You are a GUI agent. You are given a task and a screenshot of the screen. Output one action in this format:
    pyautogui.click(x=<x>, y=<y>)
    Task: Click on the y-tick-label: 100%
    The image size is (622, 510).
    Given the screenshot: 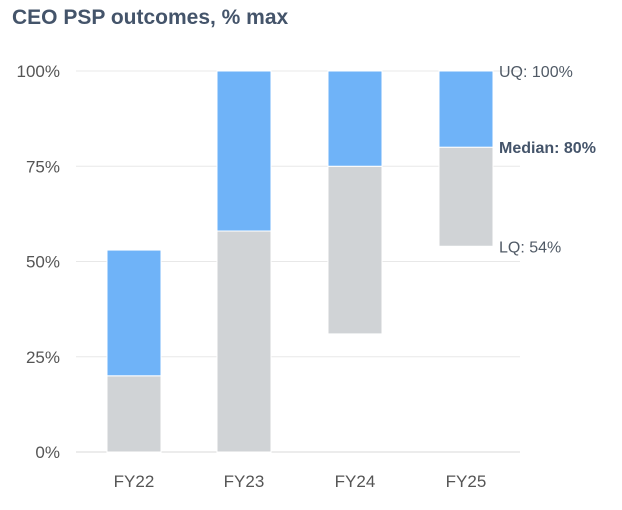 What is the action you would take?
    pyautogui.click(x=38, y=71)
    